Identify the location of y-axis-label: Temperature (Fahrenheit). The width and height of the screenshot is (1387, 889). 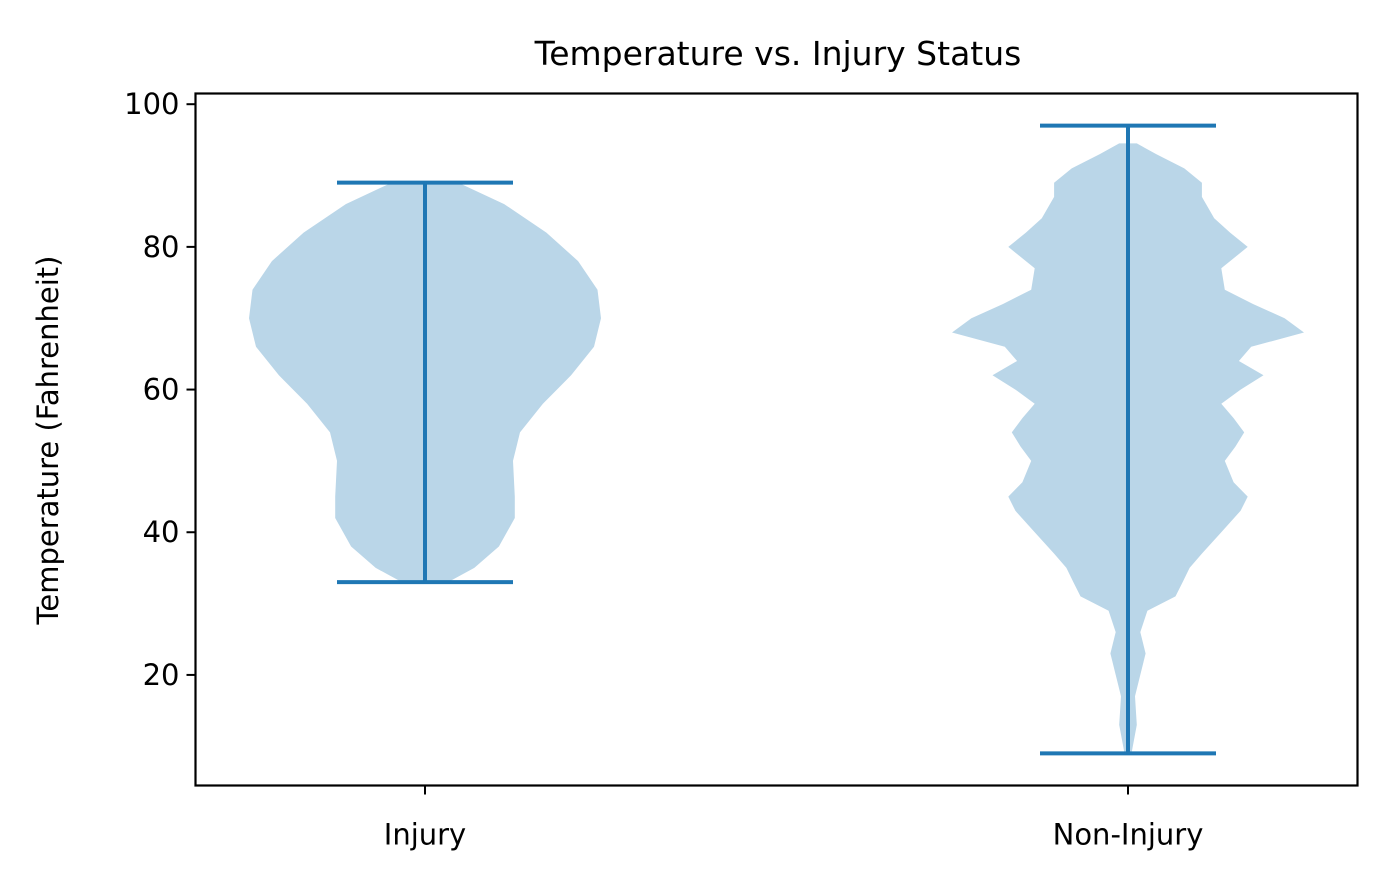
(48, 441).